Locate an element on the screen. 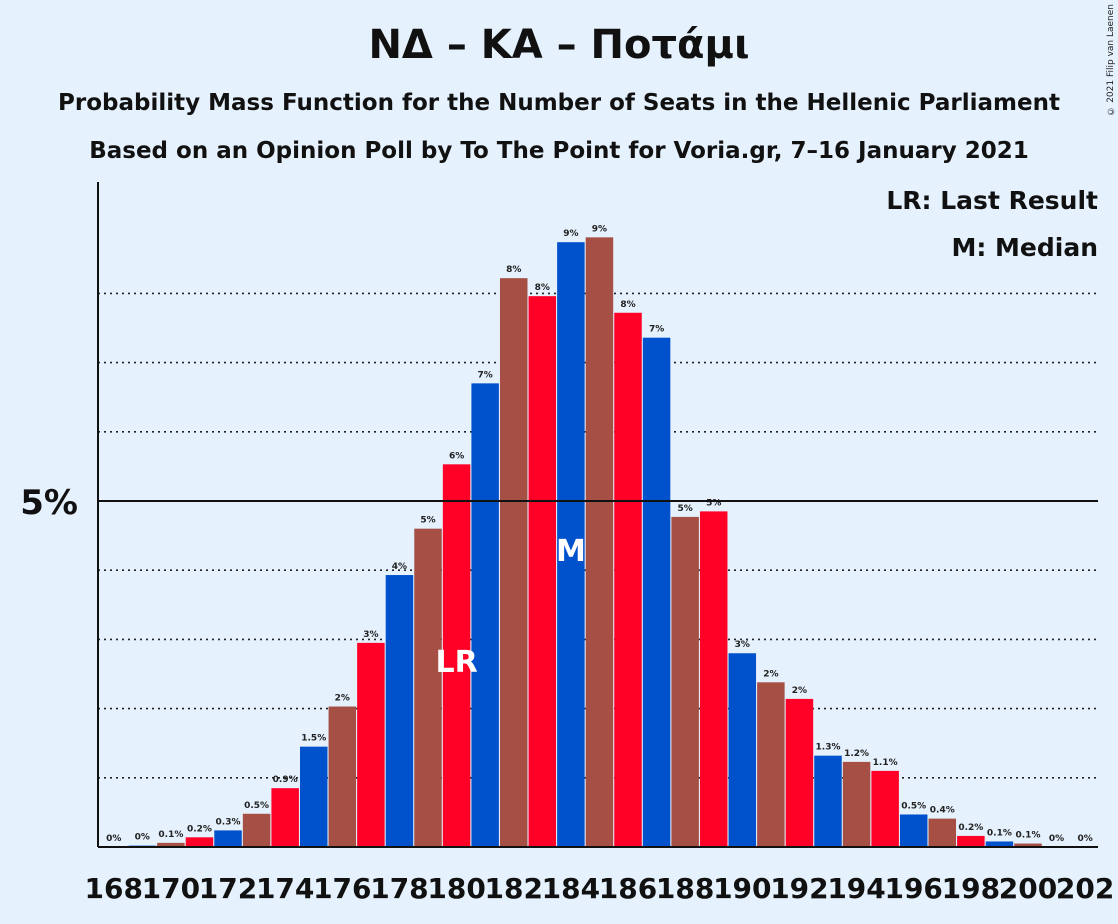  x-tick-label: 192 is located at coordinates (799, 888).